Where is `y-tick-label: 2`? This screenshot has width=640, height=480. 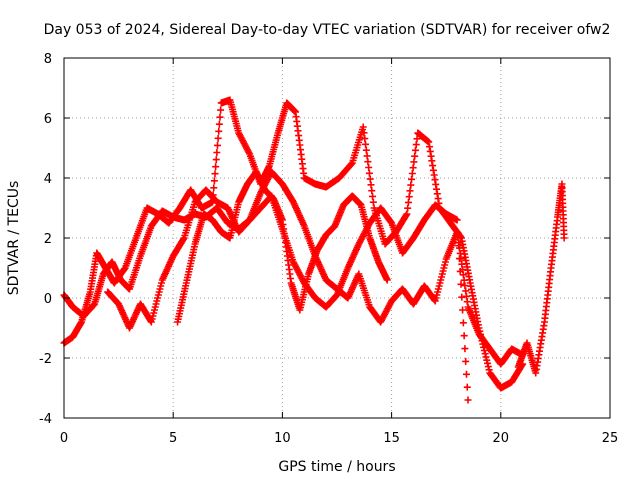
y-tick-label: 2 is located at coordinates (48, 239).